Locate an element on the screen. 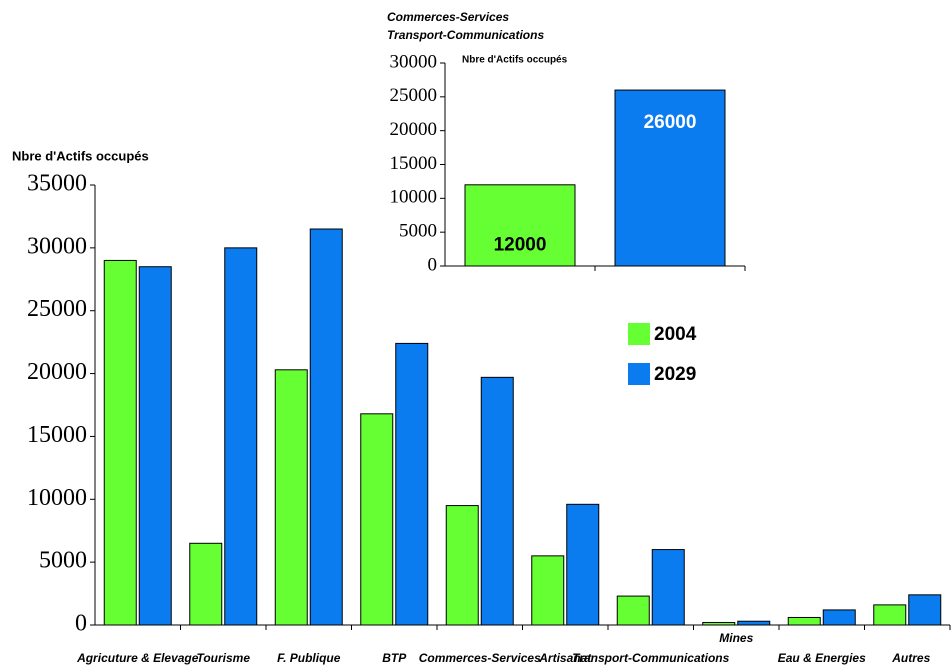  value-label: 12000 is located at coordinates (520, 244).